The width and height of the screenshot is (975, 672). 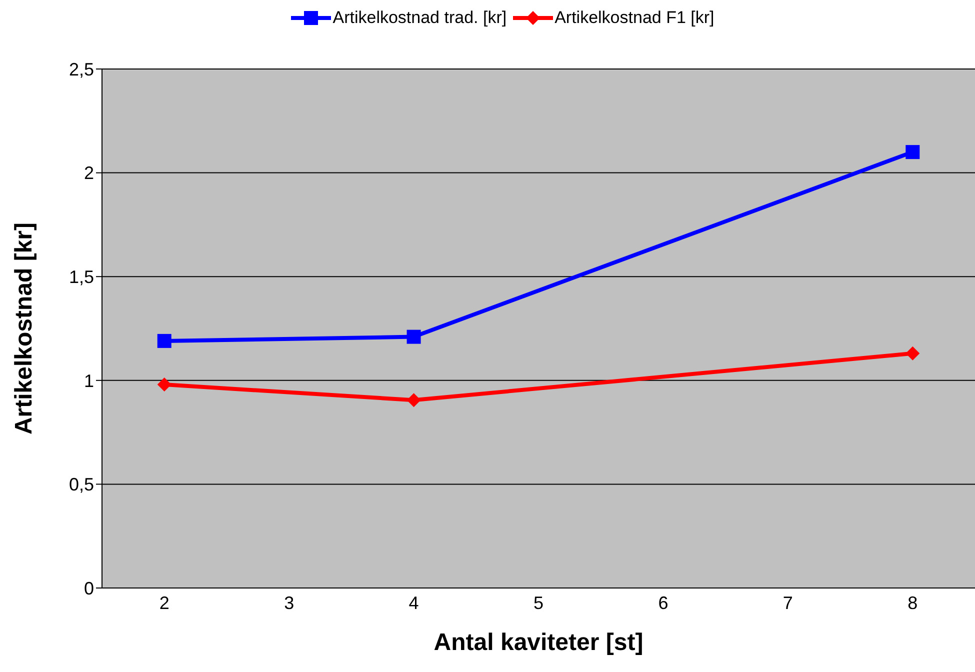 I want to click on y-tick-label: 1,5, so click(x=81, y=276).